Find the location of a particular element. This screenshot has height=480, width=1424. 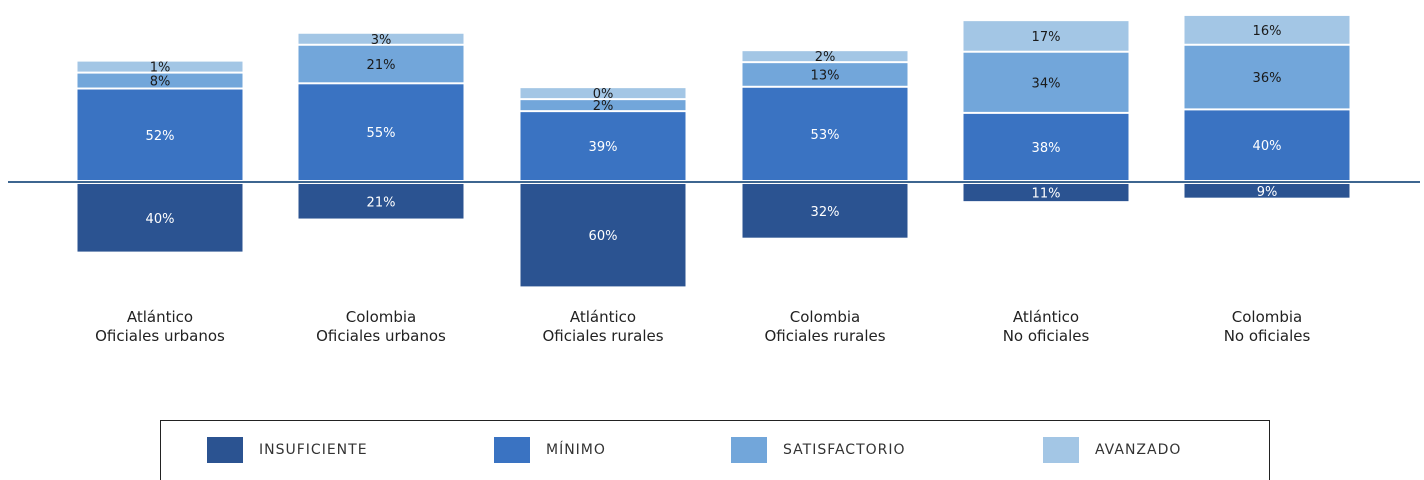

bar-label-insuficiente-4: 11% is located at coordinates (1046, 194).